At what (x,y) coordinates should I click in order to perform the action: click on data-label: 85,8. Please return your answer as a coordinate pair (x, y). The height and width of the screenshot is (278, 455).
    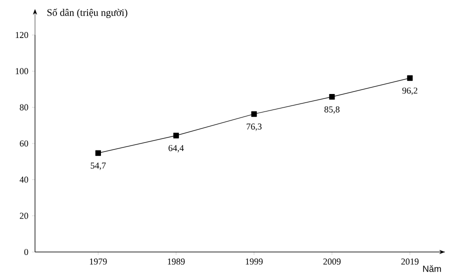
    Looking at the image, I should click on (332, 110).